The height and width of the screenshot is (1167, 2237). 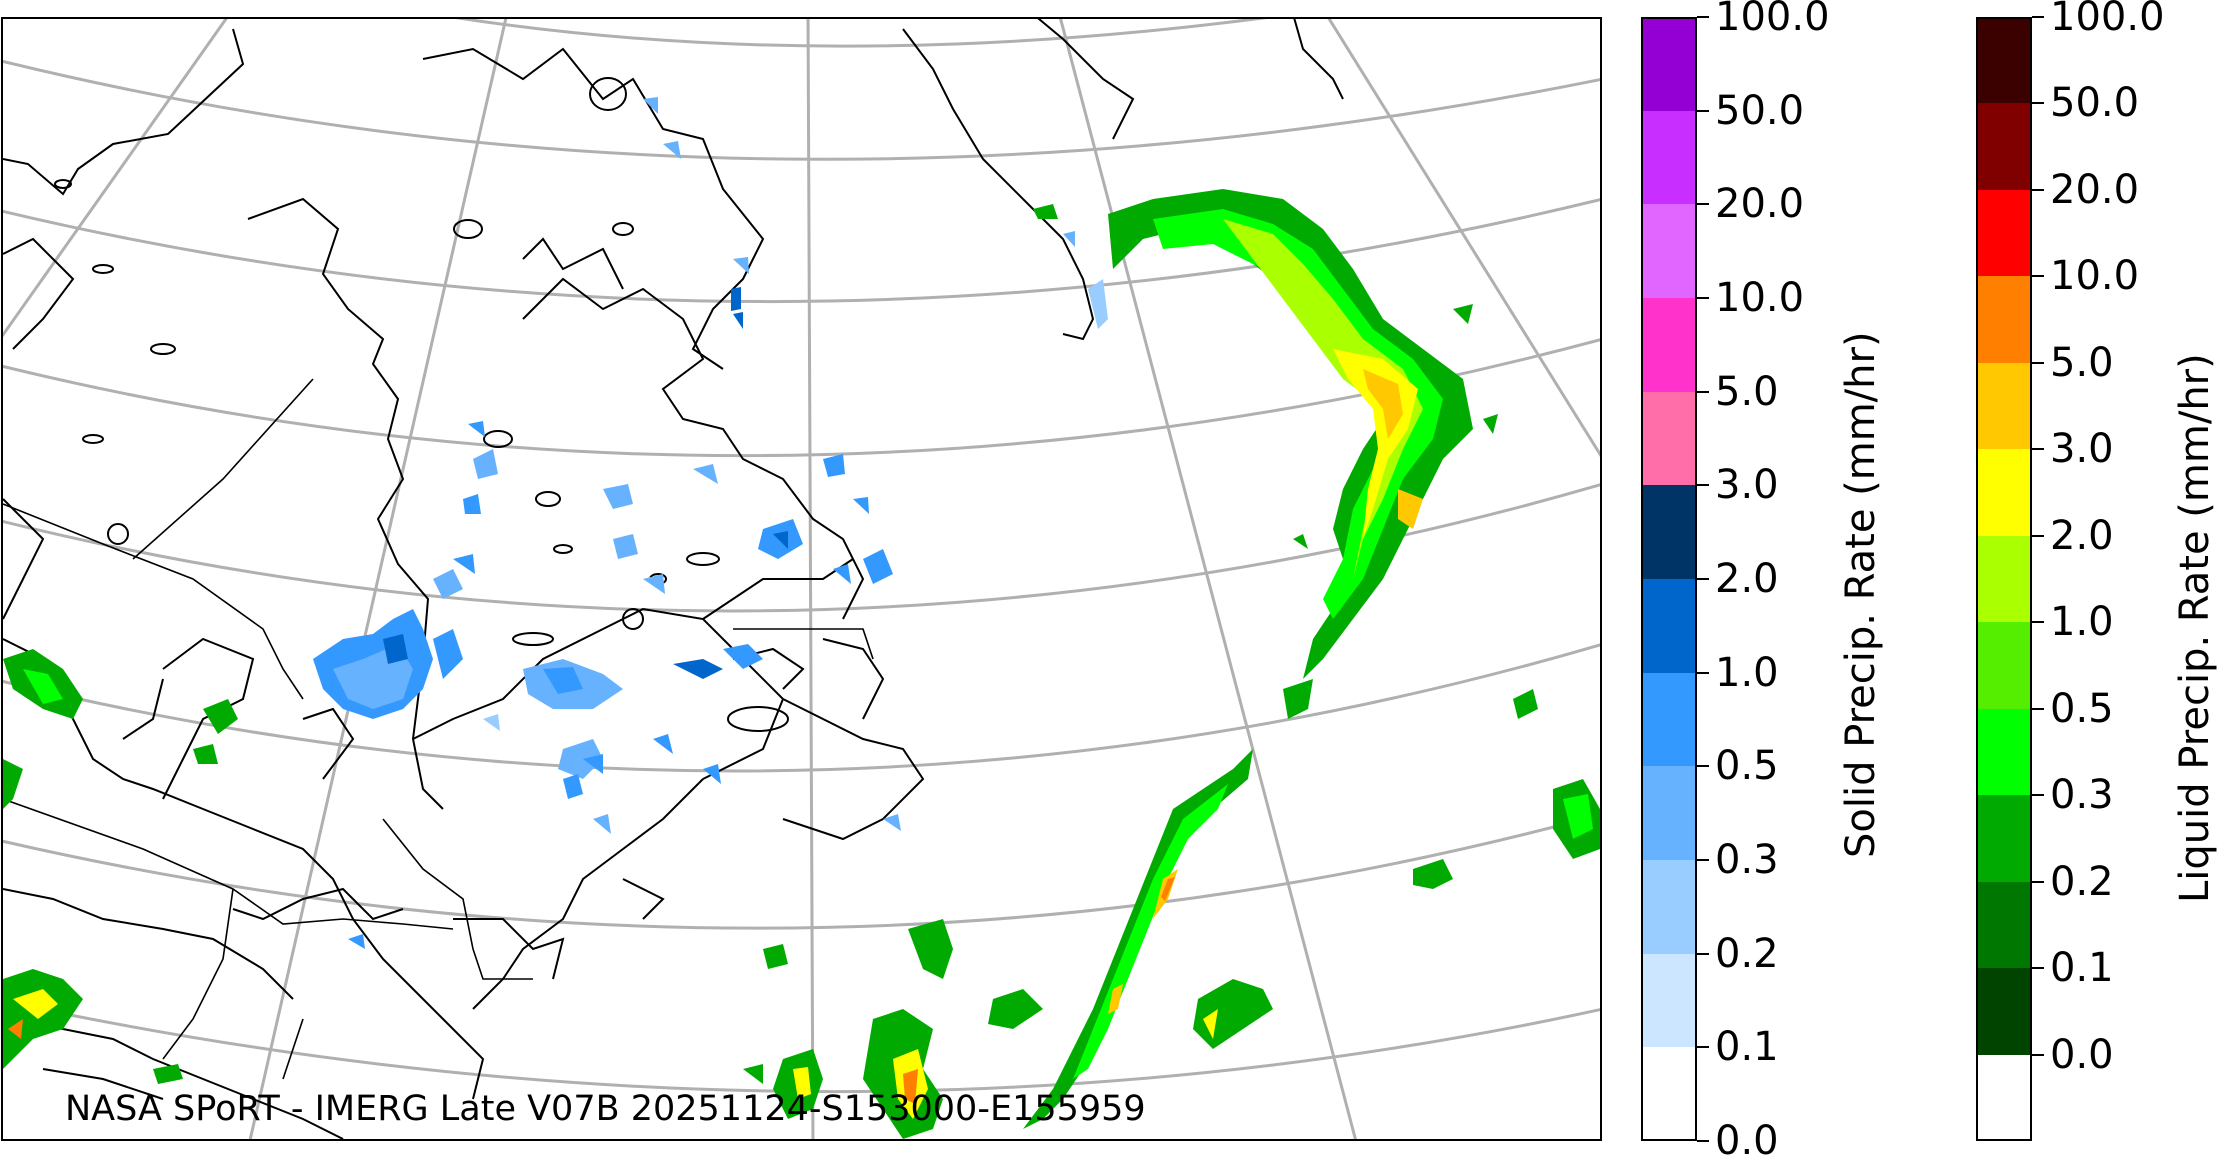 What do you see at coordinates (1290, 434) in the screenshot?
I see `precip-band-north-atlantic` at bounding box center [1290, 434].